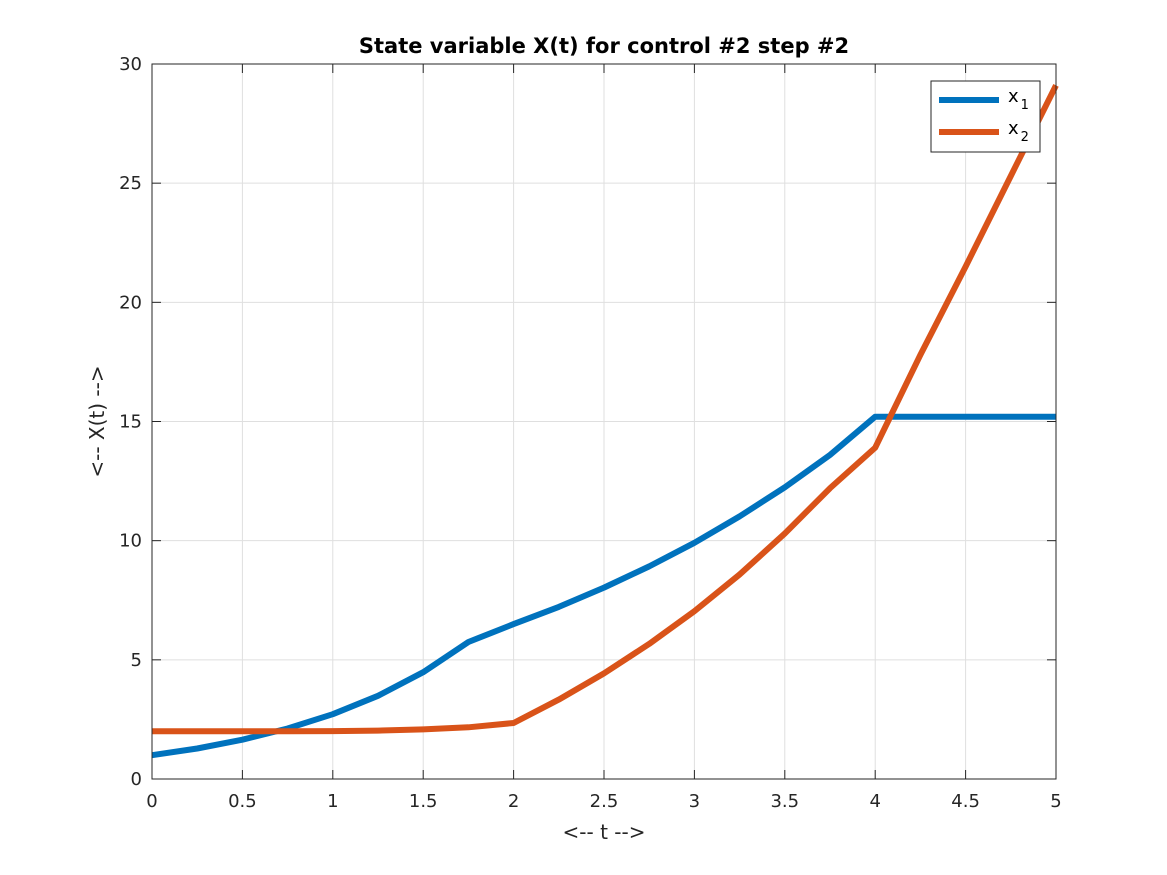  Describe the element at coordinates (1055, 801) in the screenshot. I see `x-tick-label: 5` at that location.